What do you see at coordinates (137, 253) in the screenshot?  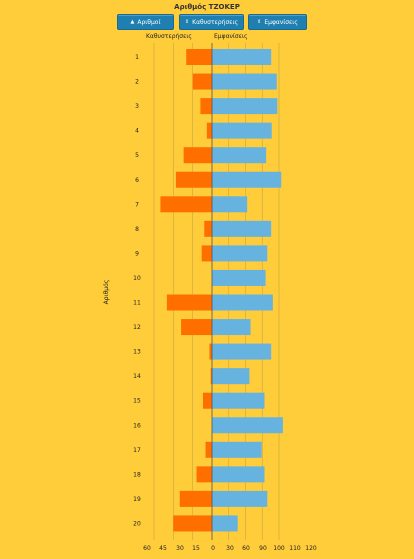 I see `category-label: 9` at bounding box center [137, 253].